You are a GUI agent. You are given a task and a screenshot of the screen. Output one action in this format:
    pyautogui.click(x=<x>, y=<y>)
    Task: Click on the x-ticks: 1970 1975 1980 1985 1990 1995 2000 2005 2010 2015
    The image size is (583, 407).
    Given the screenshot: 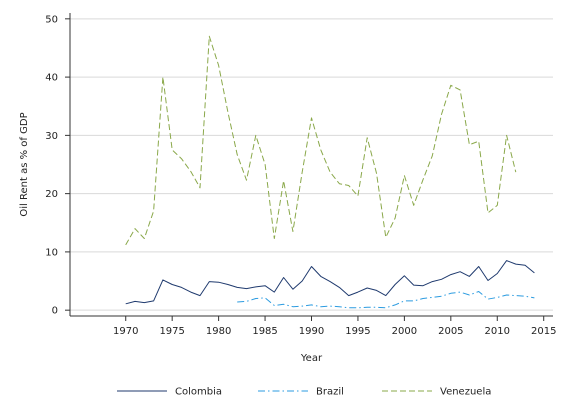 What is the action you would take?
    pyautogui.click(x=334, y=326)
    